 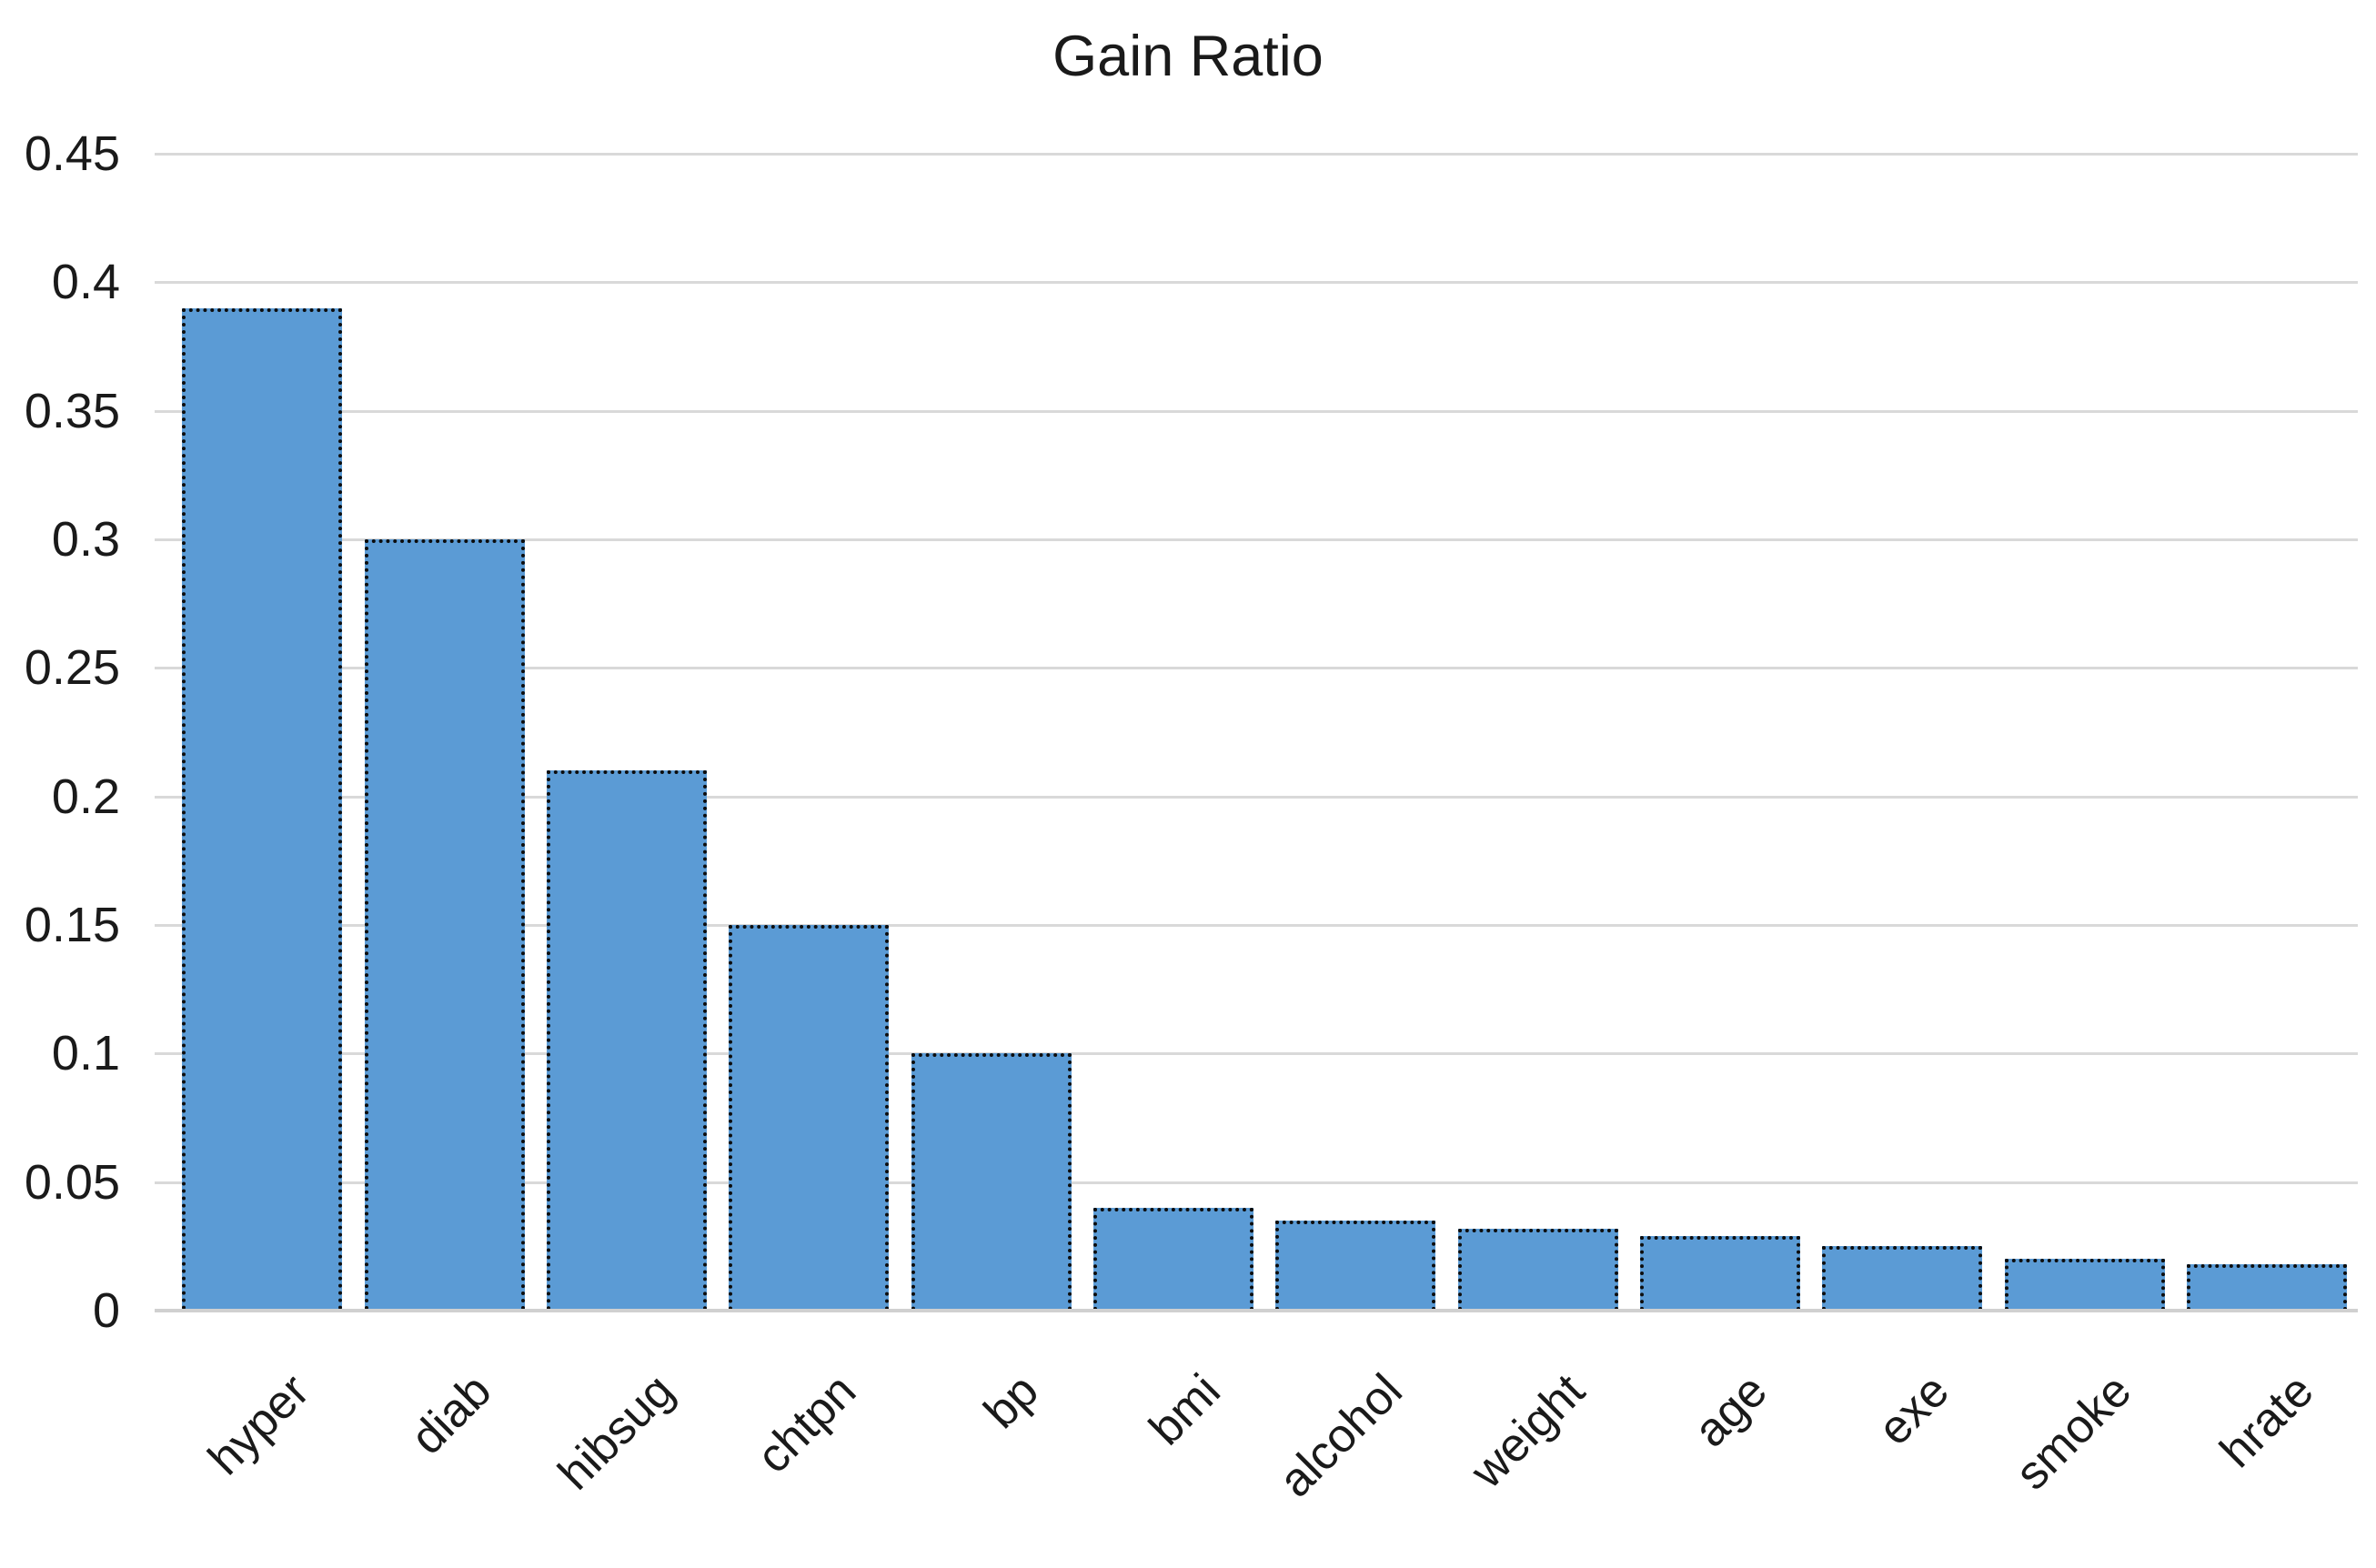 I want to click on y-tick-label: 0.4, so click(x=85, y=282).